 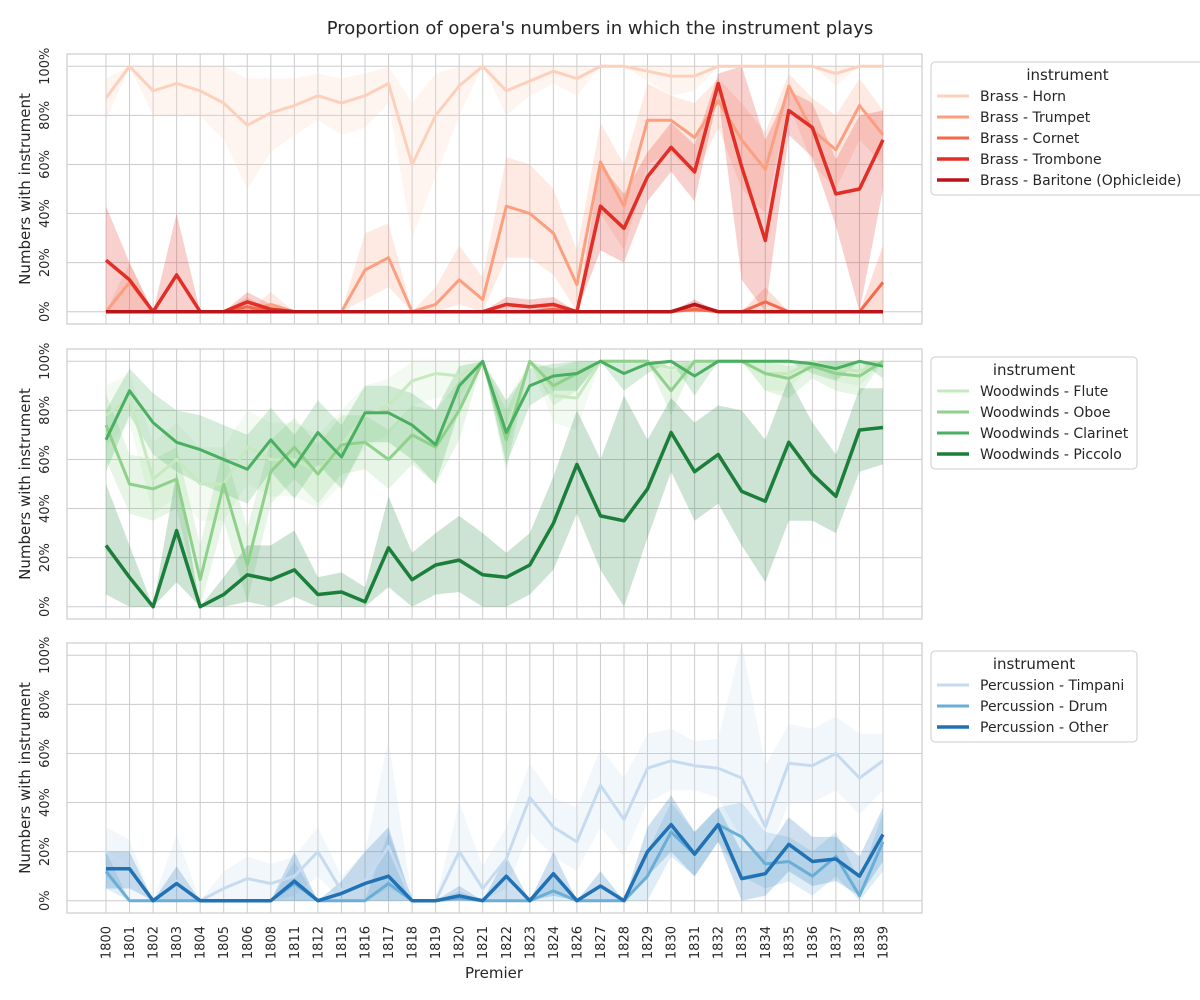 I want to click on legend-entry: Woodwinds - Flute, so click(x=1044, y=392).